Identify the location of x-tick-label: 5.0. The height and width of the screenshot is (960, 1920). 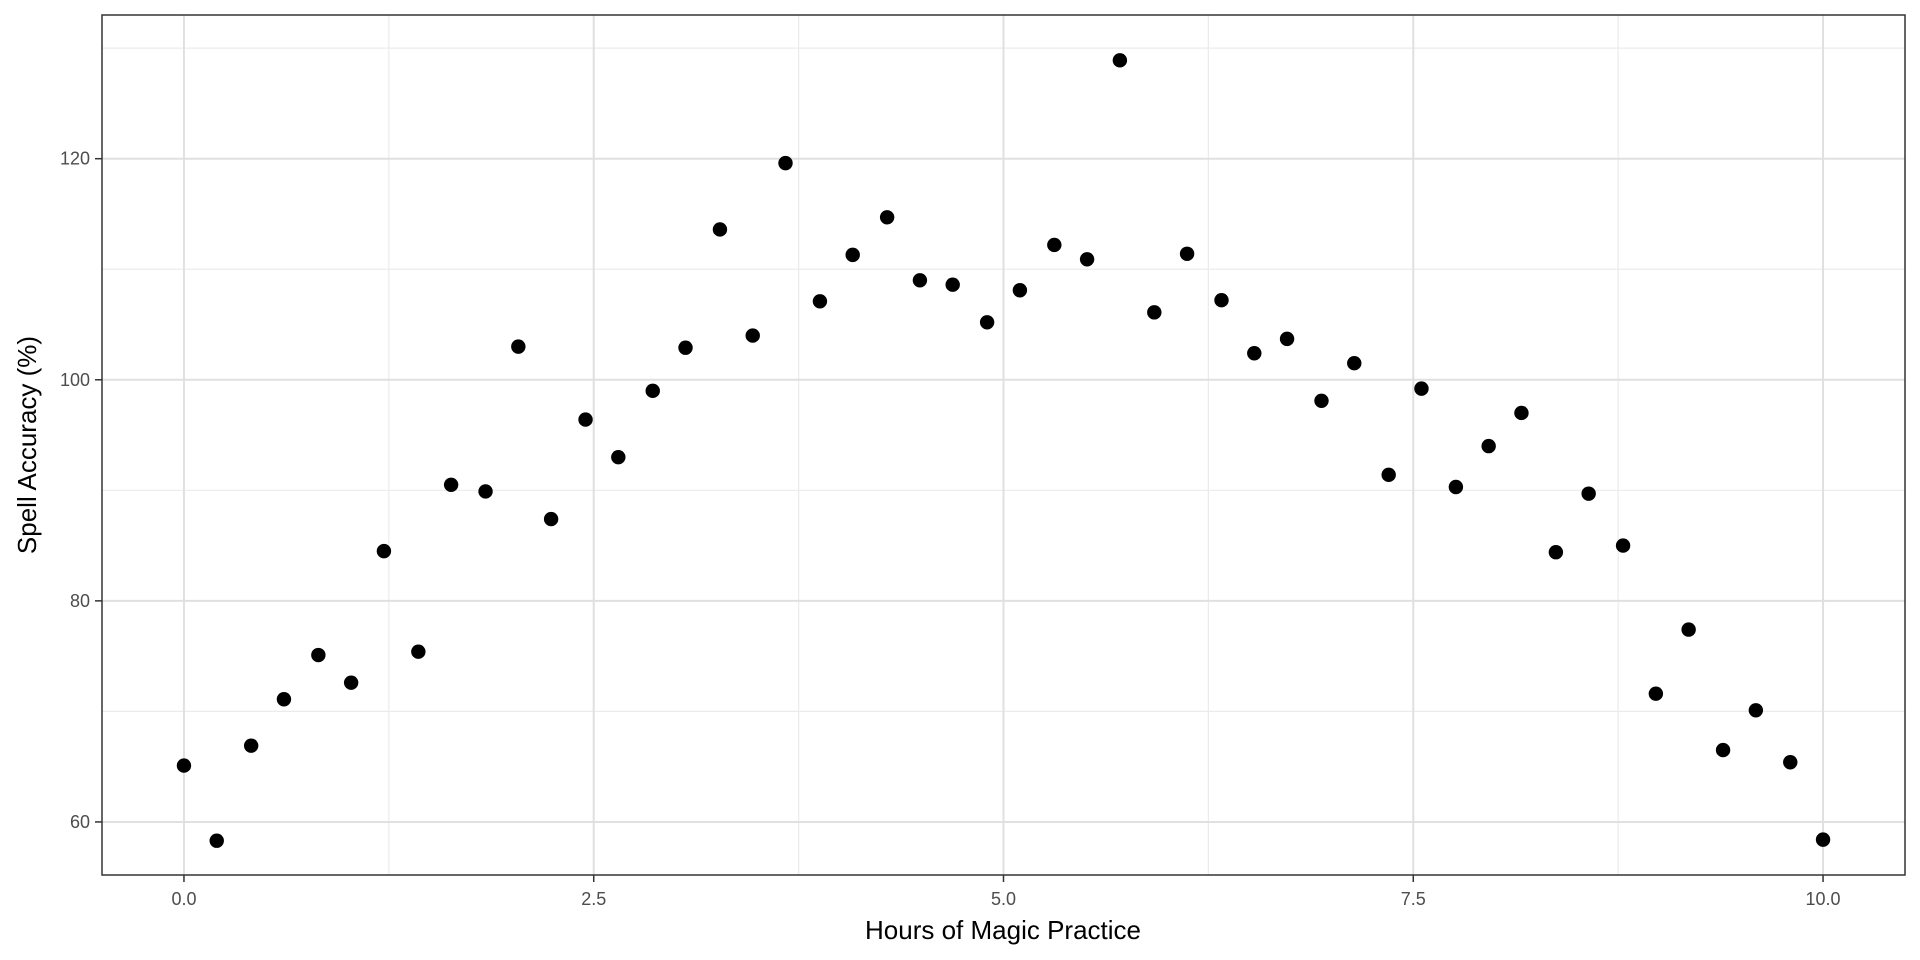
(1003, 899).